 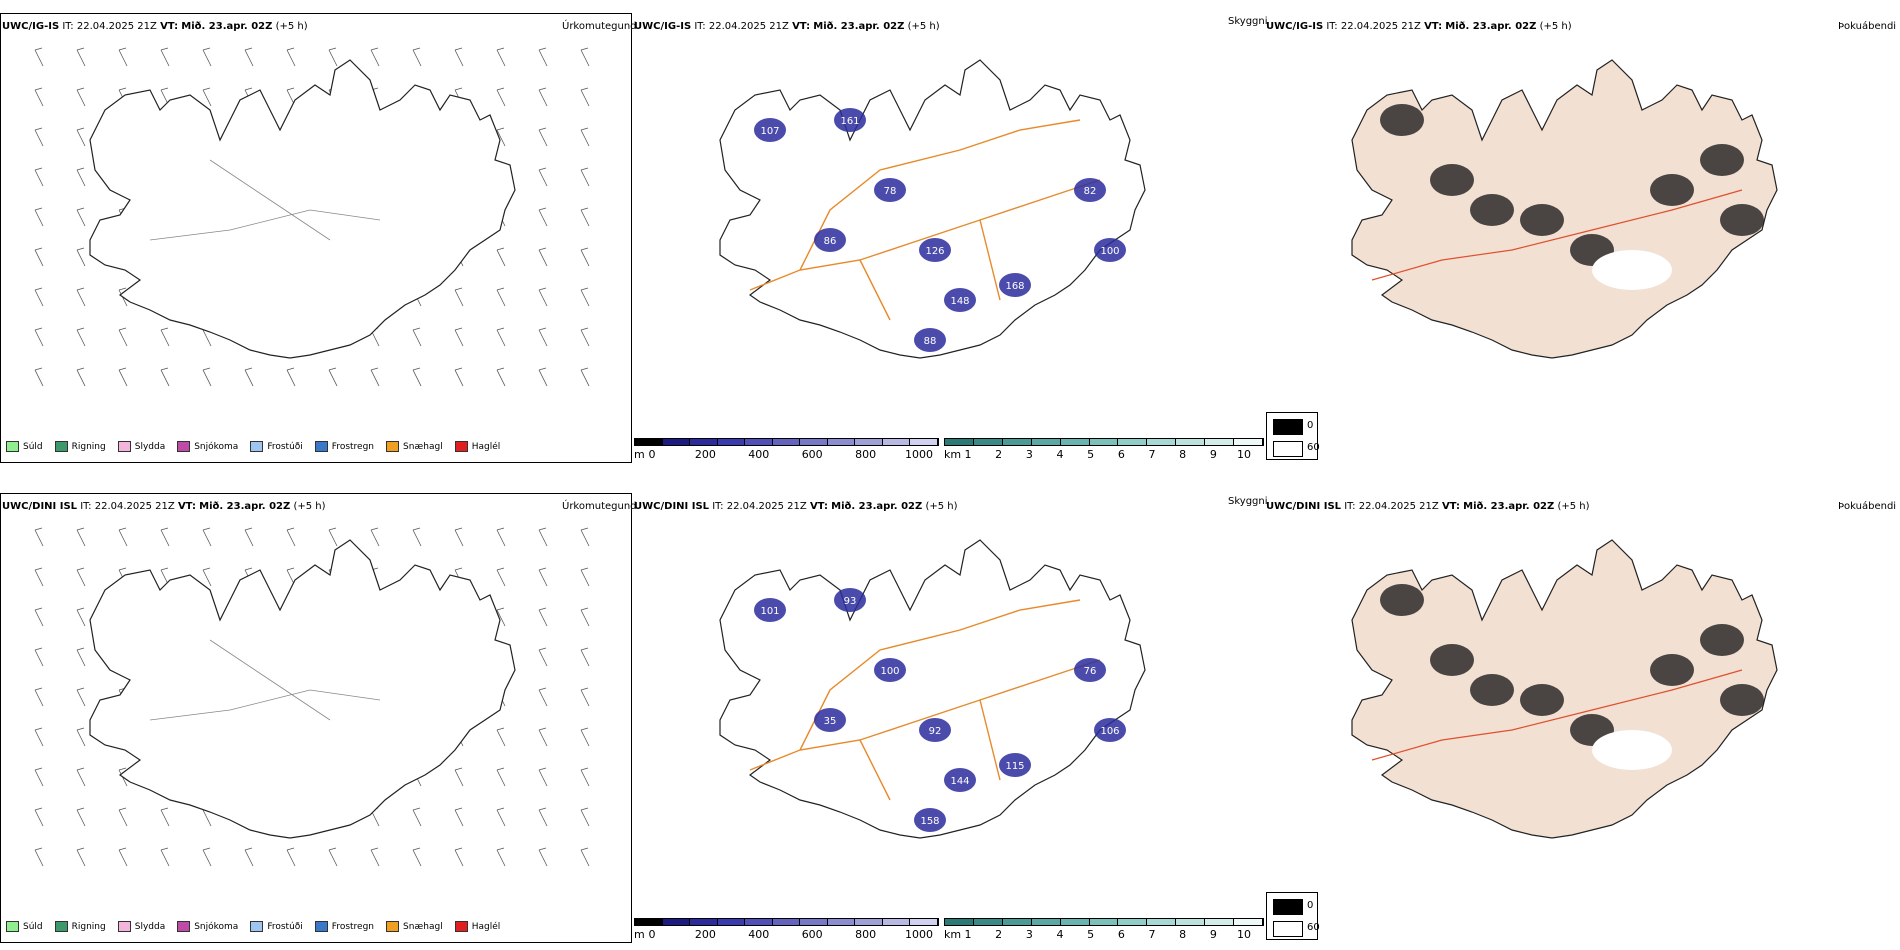 I want to click on visibility-value-label: 76, so click(x=1090, y=671).